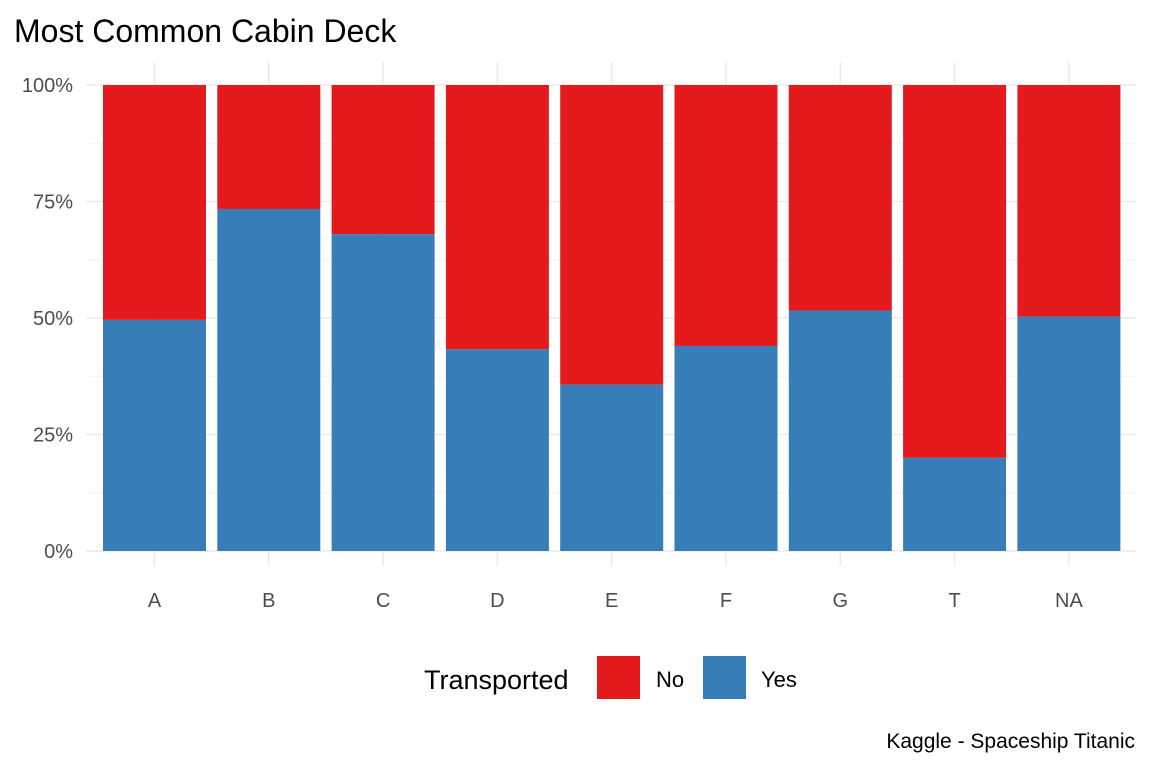  I want to click on x-tick-label: NA, so click(1069, 601).